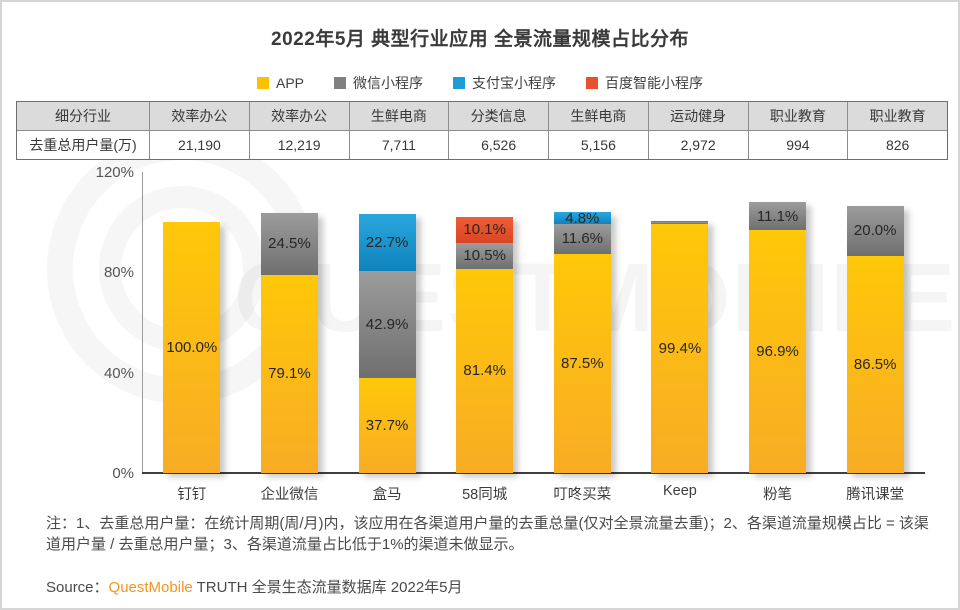 The height and width of the screenshot is (610, 960). Describe the element at coordinates (582, 495) in the screenshot. I see `x-axis-label: 叮咚买菜` at that location.